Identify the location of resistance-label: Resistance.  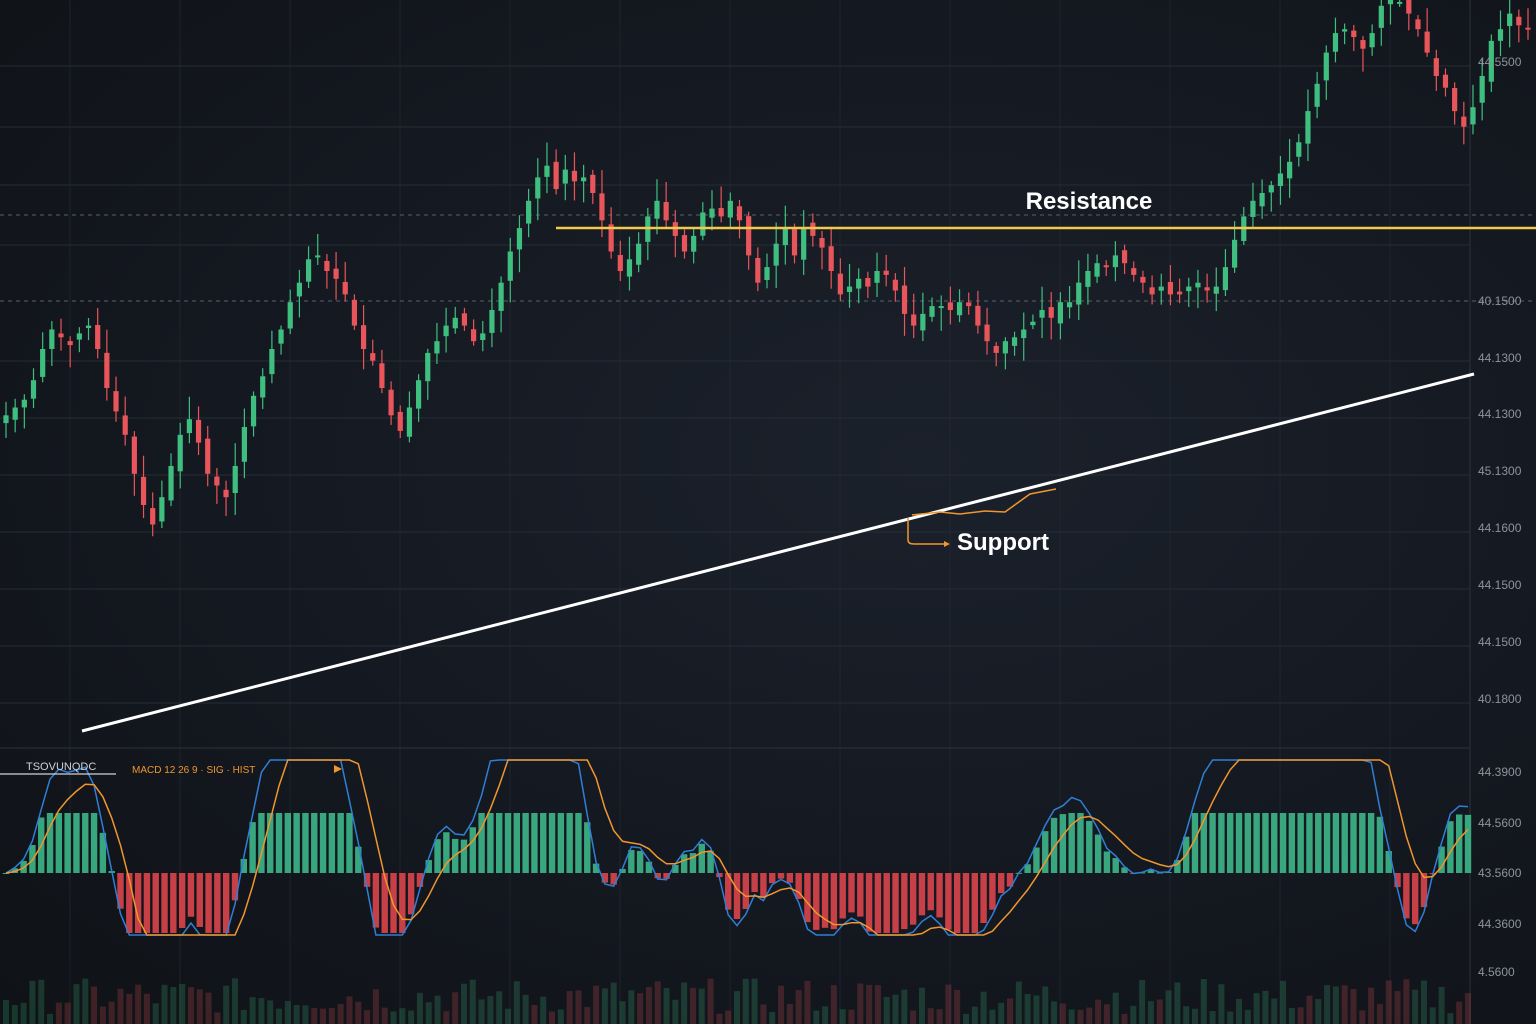
(1089, 201).